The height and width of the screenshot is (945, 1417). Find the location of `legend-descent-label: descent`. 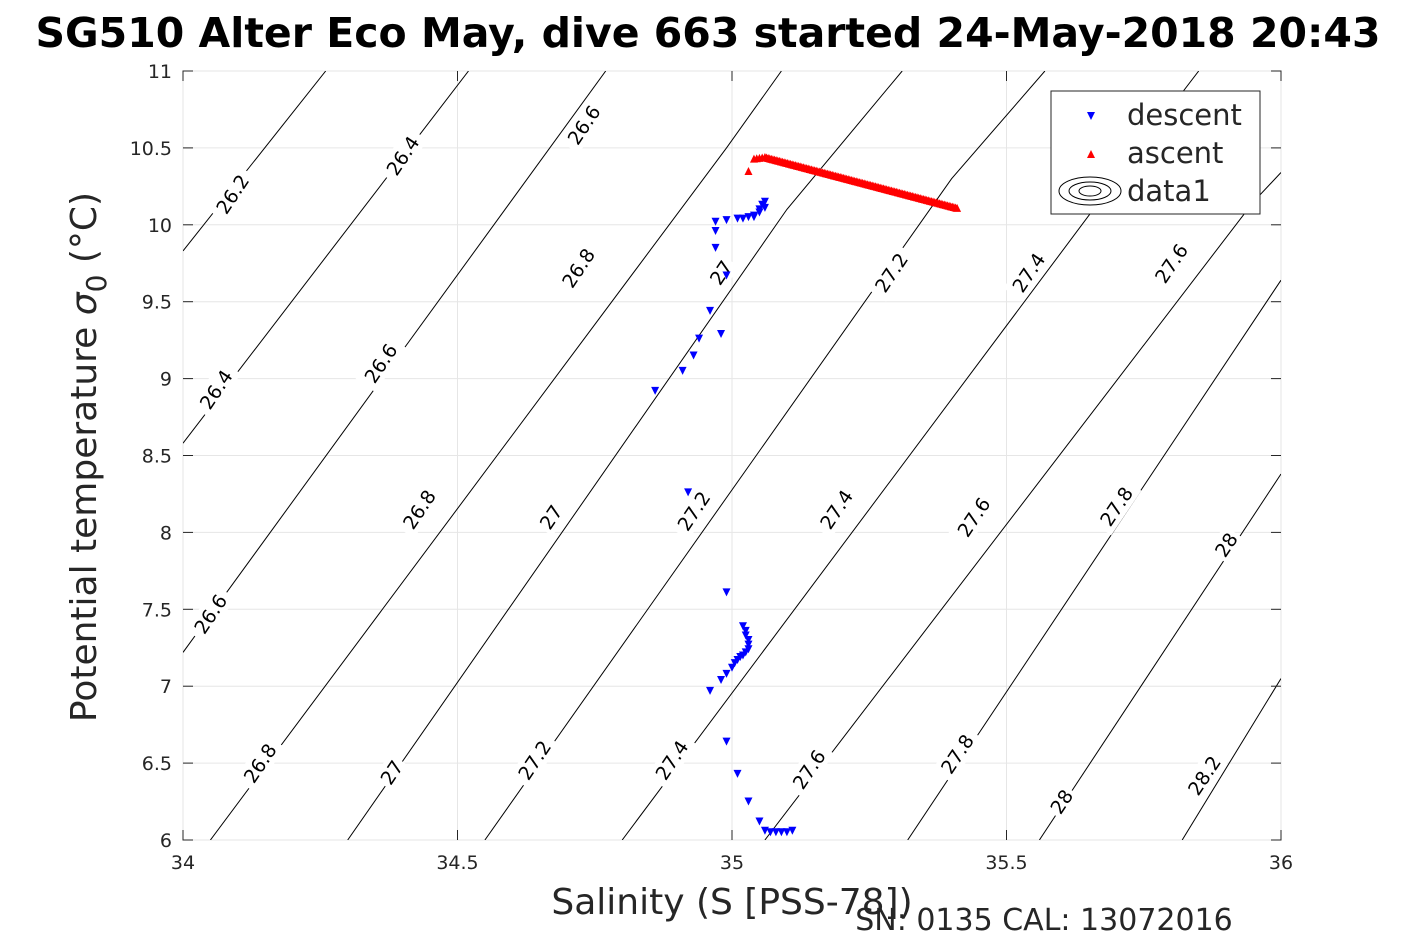

legend-descent-label: descent is located at coordinates (1184, 115).